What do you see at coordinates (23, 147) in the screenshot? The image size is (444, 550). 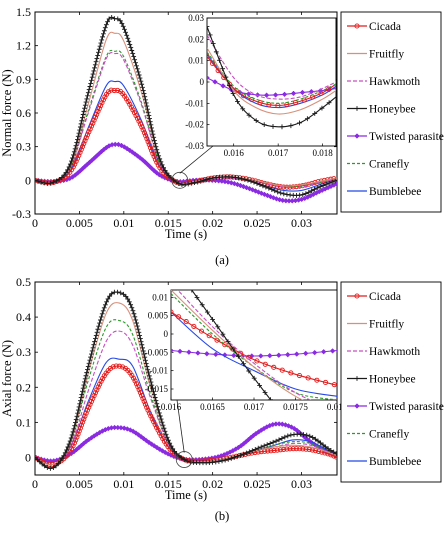 I see `y-tick-label: 0.3` at bounding box center [23, 147].